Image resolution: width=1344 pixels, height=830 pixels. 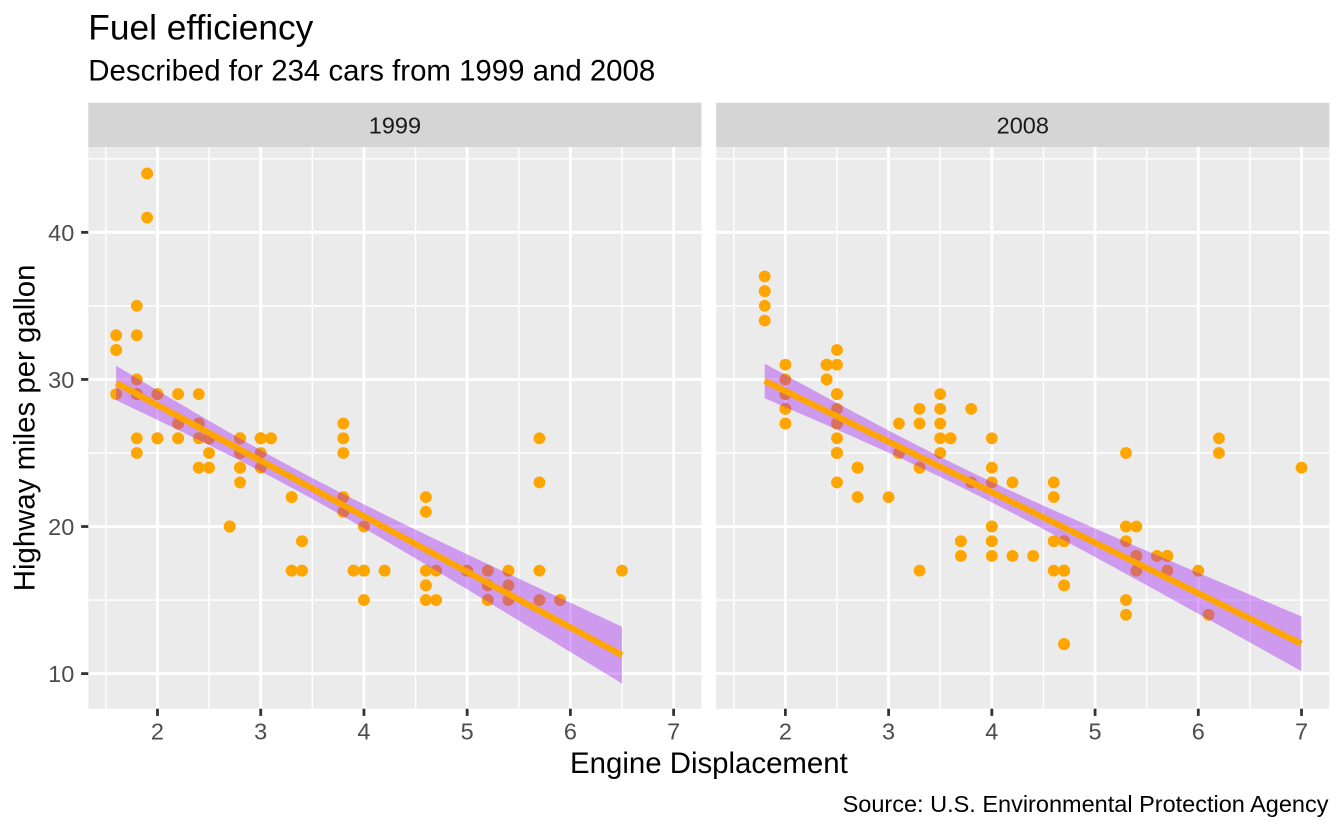 What do you see at coordinates (61, 380) in the screenshot?
I see `svg-text: 30` at bounding box center [61, 380].